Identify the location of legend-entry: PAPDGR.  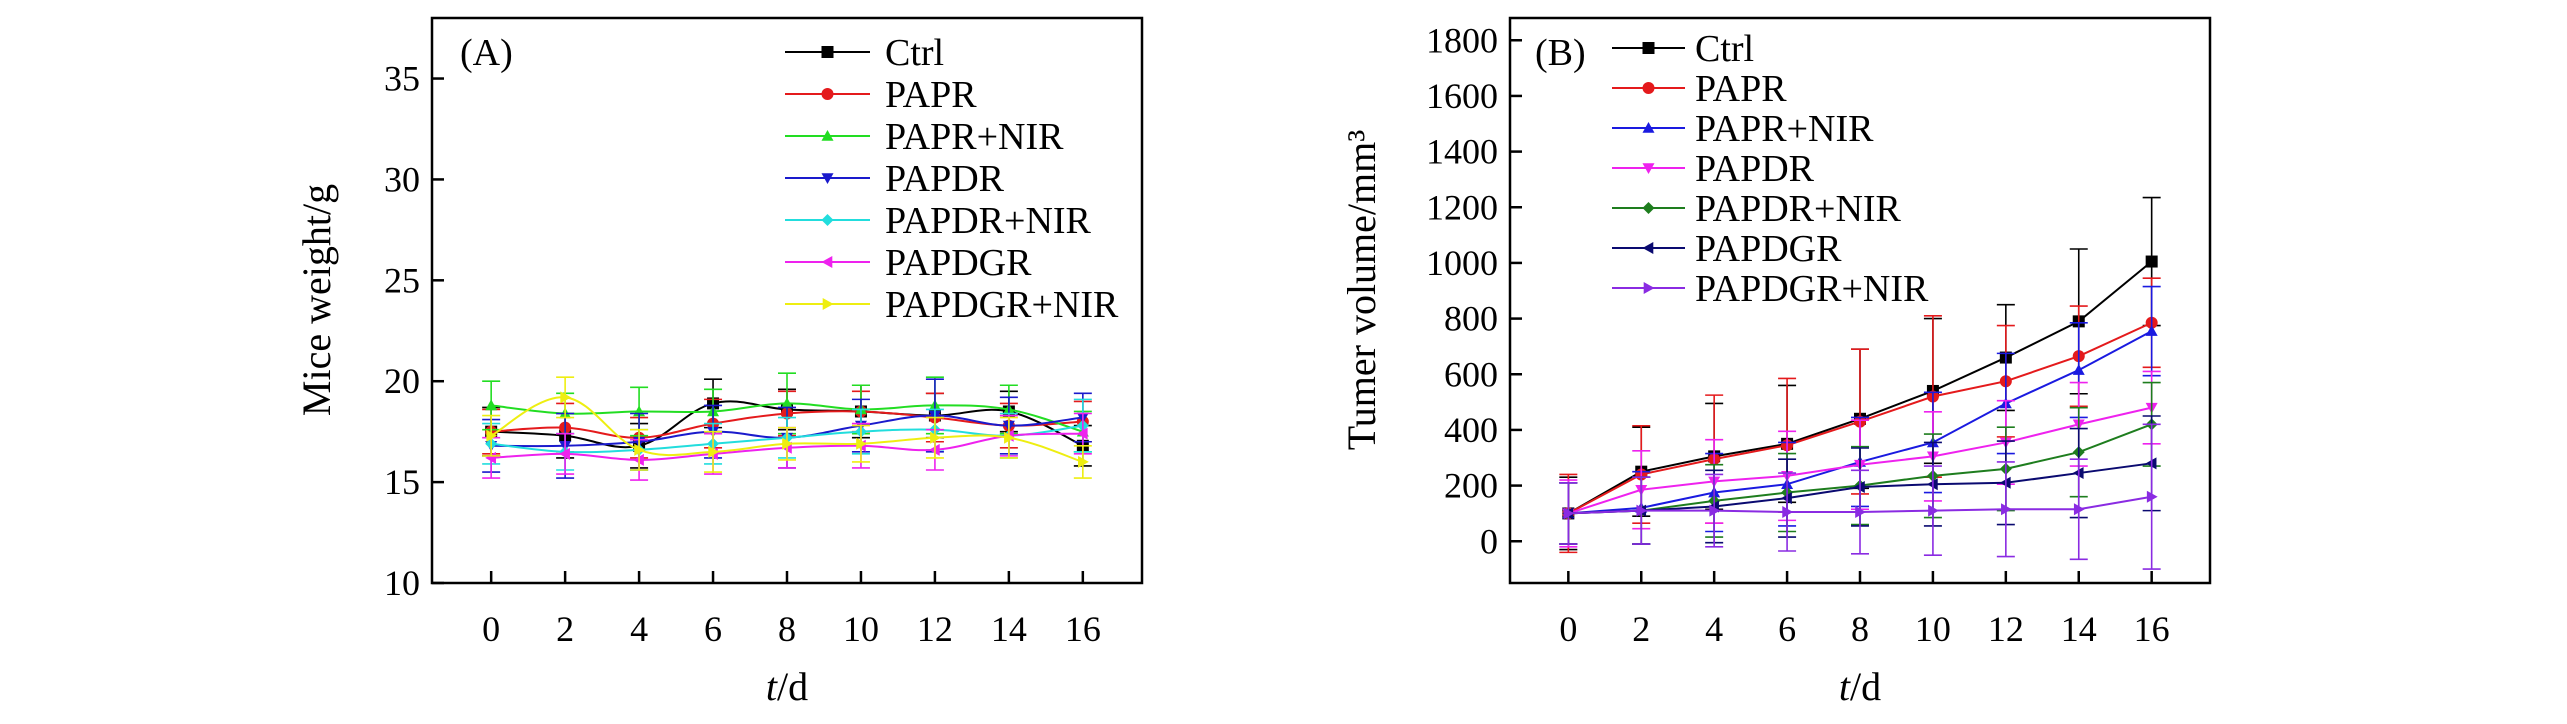
(908, 263).